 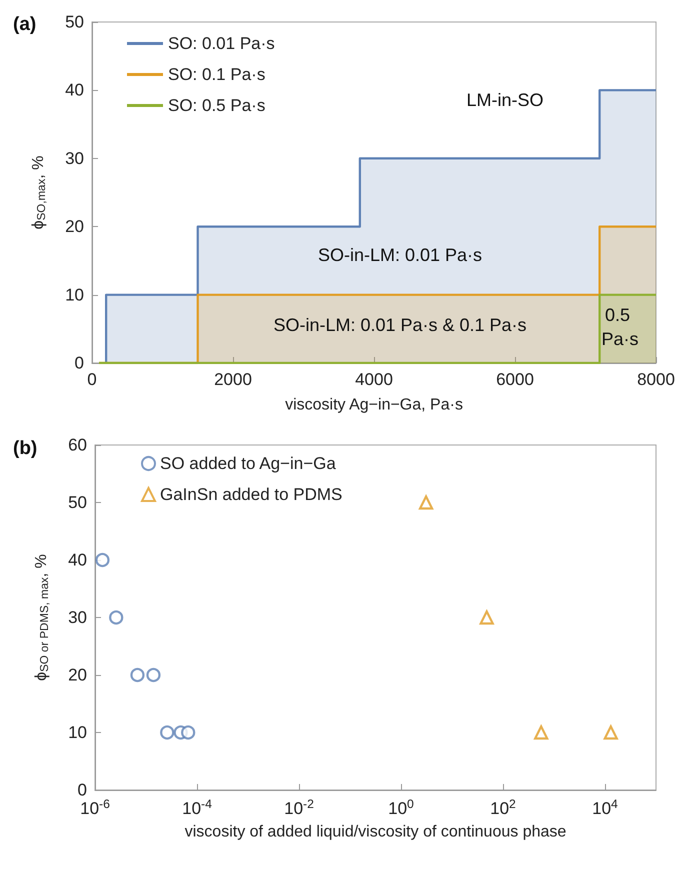 I want to click on legend-label: SO added to Ag−in−Ga, so click(x=248, y=463).